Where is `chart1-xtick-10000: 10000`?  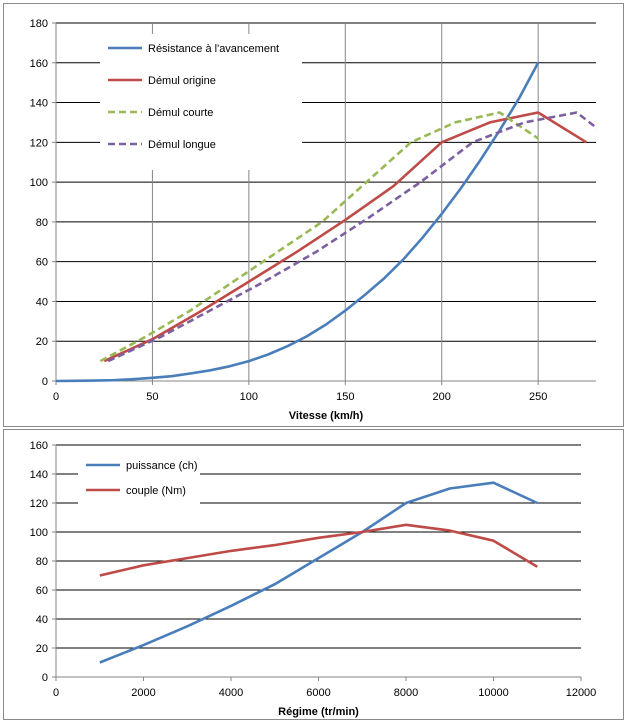
chart1-xtick-10000: 10000 is located at coordinates (493, 693).